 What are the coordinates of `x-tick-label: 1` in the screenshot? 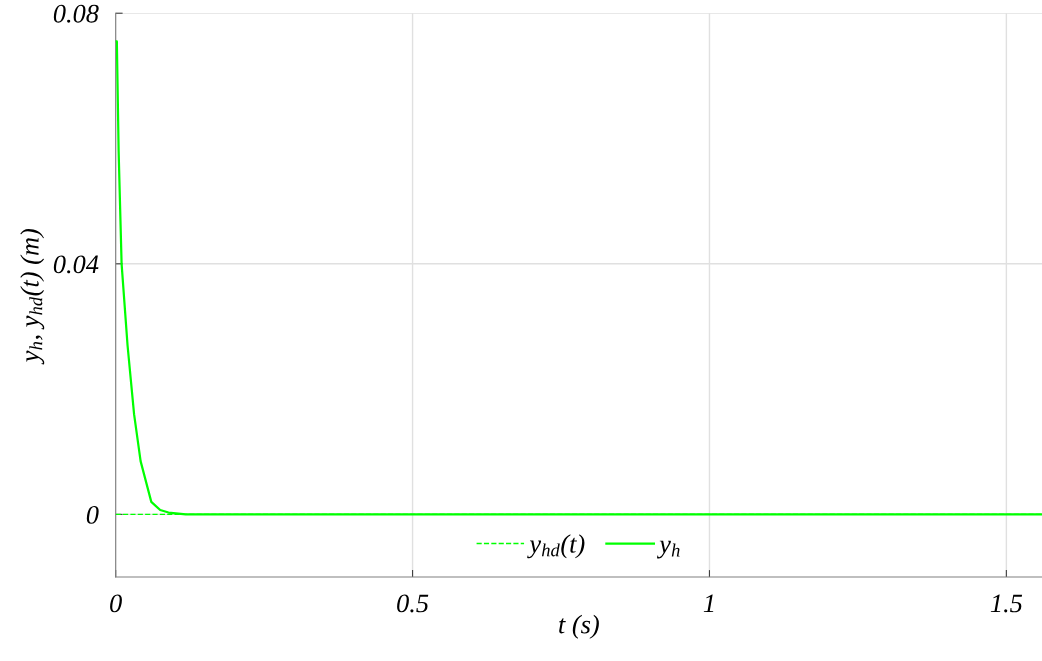 It's located at (708, 603).